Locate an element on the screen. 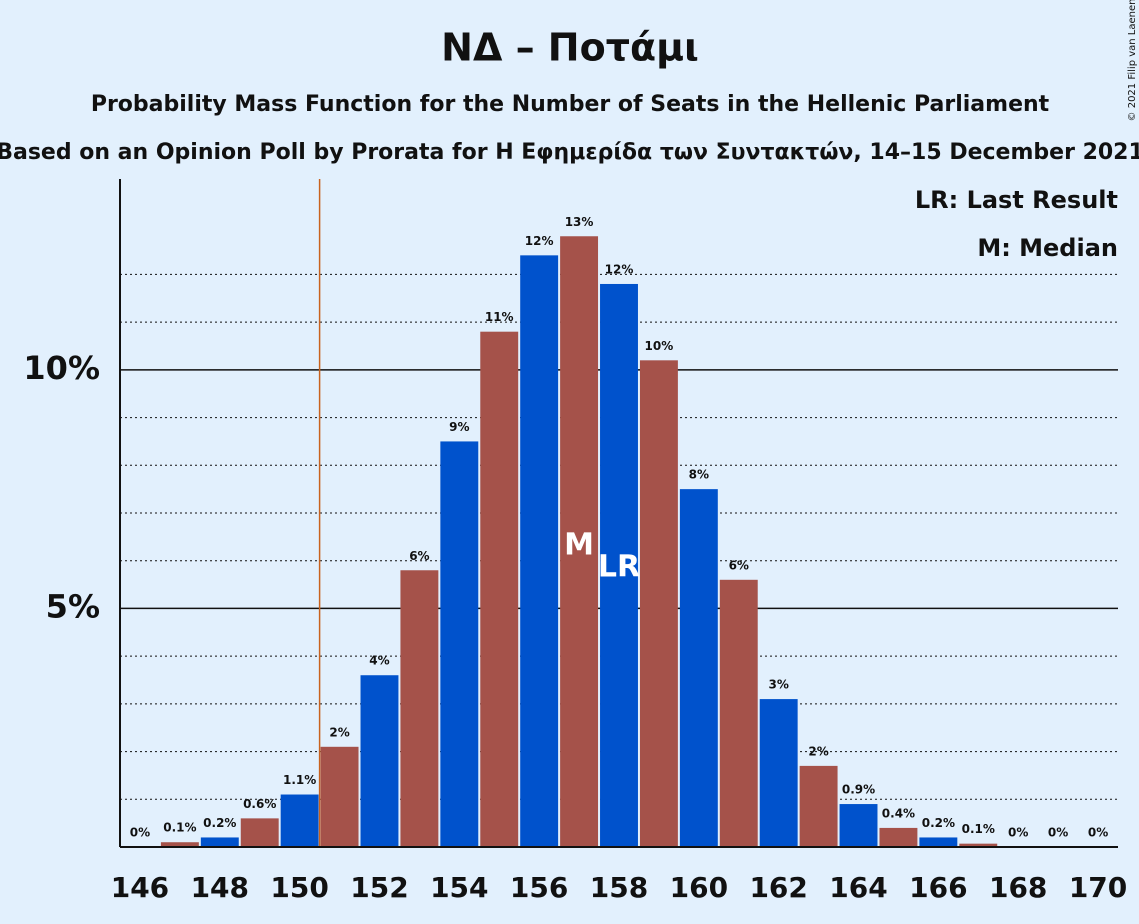  x-tick-label: 158 is located at coordinates (619, 887).